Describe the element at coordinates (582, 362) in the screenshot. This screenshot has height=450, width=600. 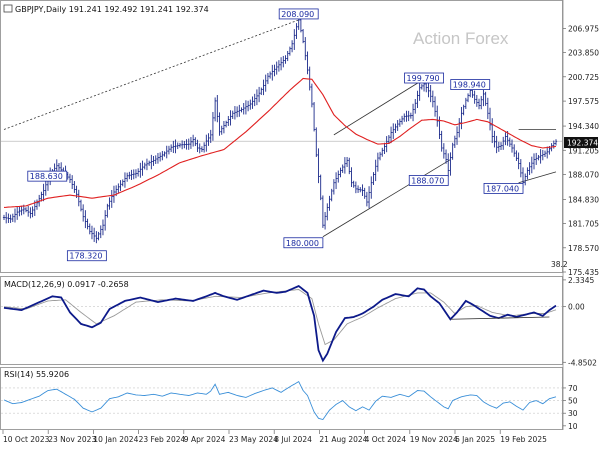
I see `macd-tick-label: -4.8502` at that location.